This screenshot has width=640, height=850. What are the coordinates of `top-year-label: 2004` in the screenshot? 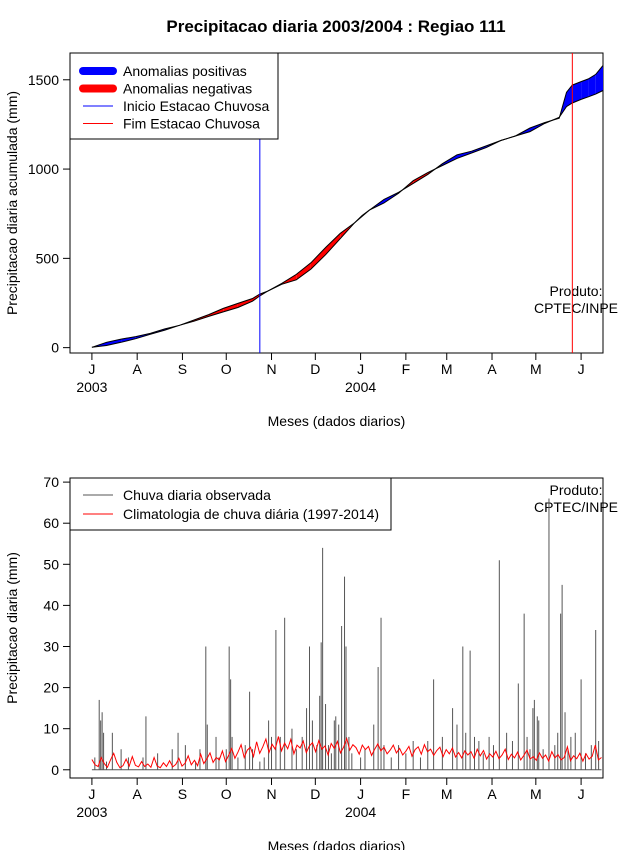 It's located at (360, 387).